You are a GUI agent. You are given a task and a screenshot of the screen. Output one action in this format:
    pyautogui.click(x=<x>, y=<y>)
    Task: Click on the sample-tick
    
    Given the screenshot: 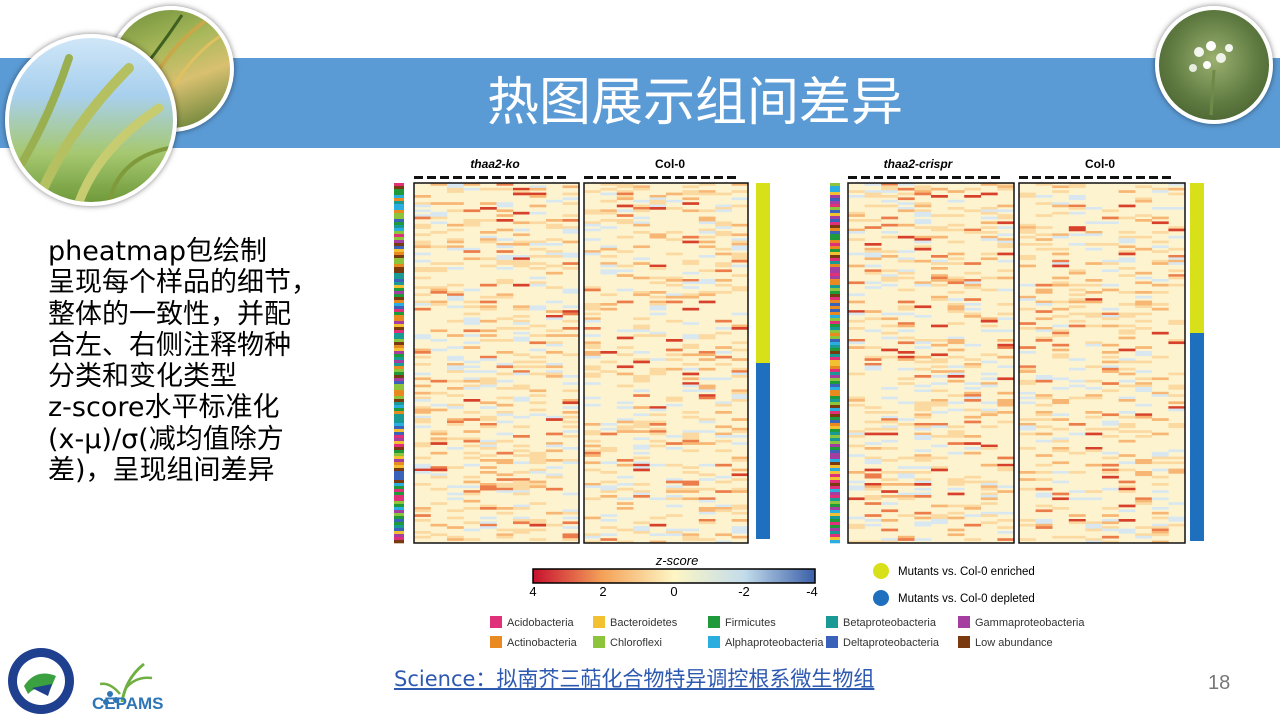 What is the action you would take?
    pyautogui.click(x=457, y=177)
    